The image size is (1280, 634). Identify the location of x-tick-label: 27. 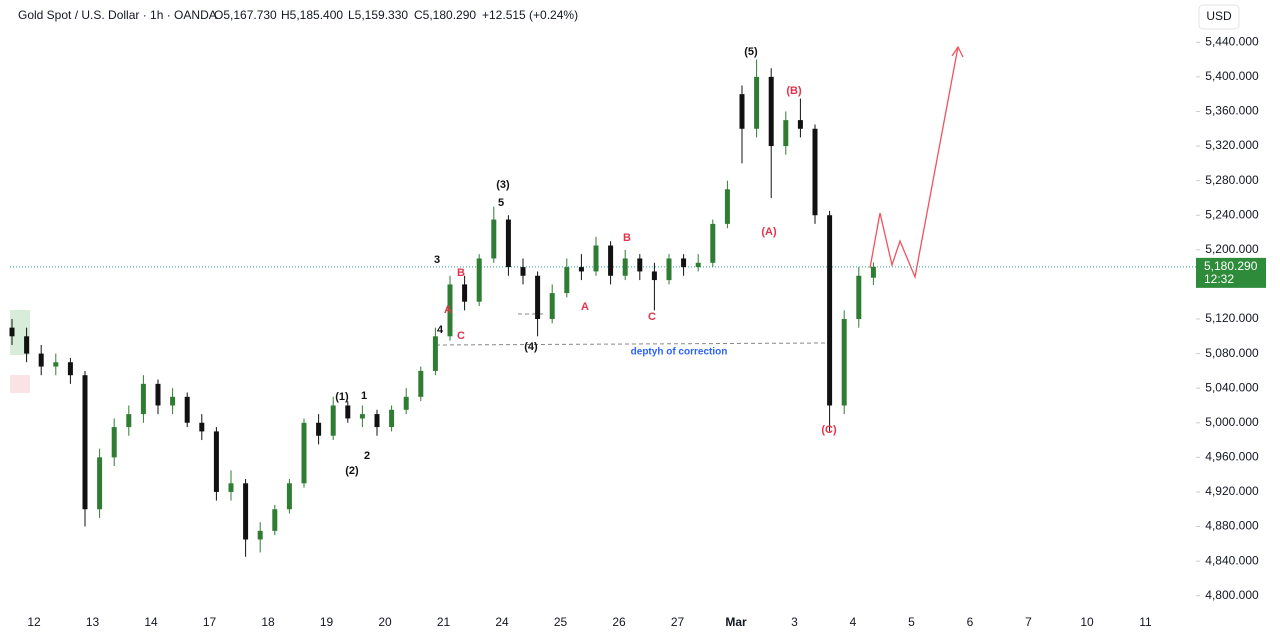
(678, 622).